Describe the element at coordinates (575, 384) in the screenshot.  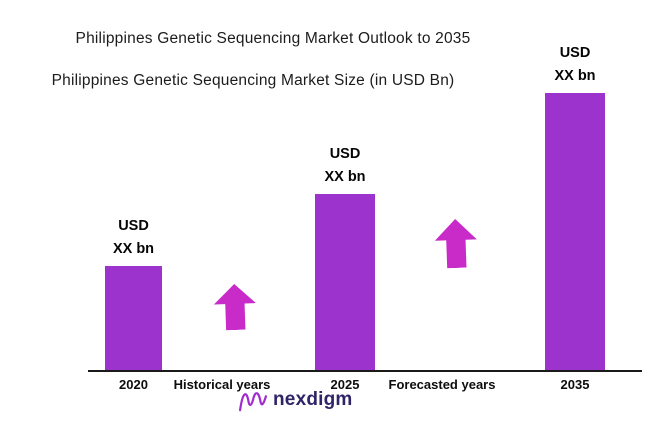
I see `x-axis-label-2035: 2035` at that location.